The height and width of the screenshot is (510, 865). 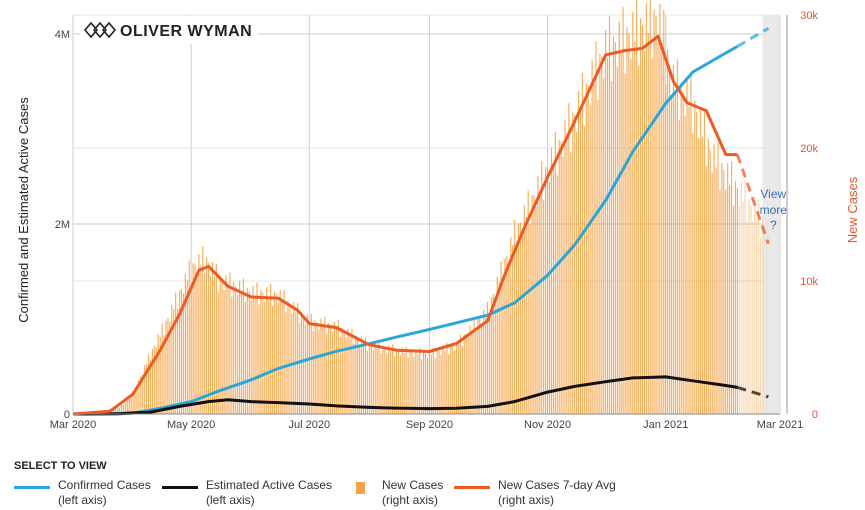 I want to click on view-more-annotation: View more ?, so click(x=774, y=209).